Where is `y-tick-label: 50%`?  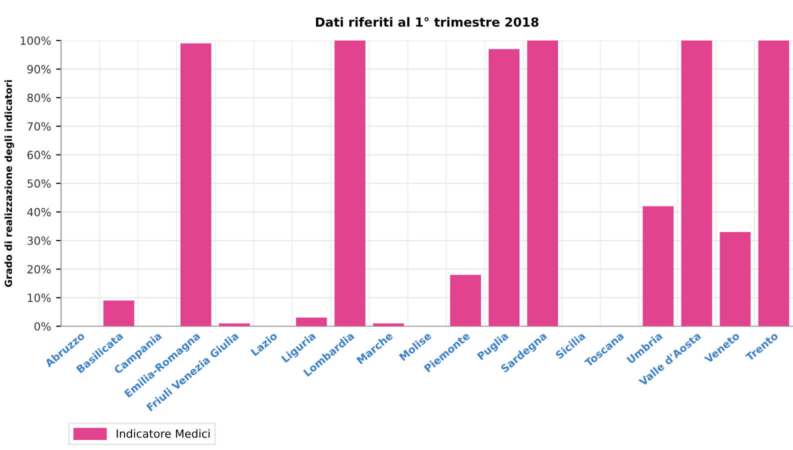 y-tick-label: 50% is located at coordinates (39, 183).